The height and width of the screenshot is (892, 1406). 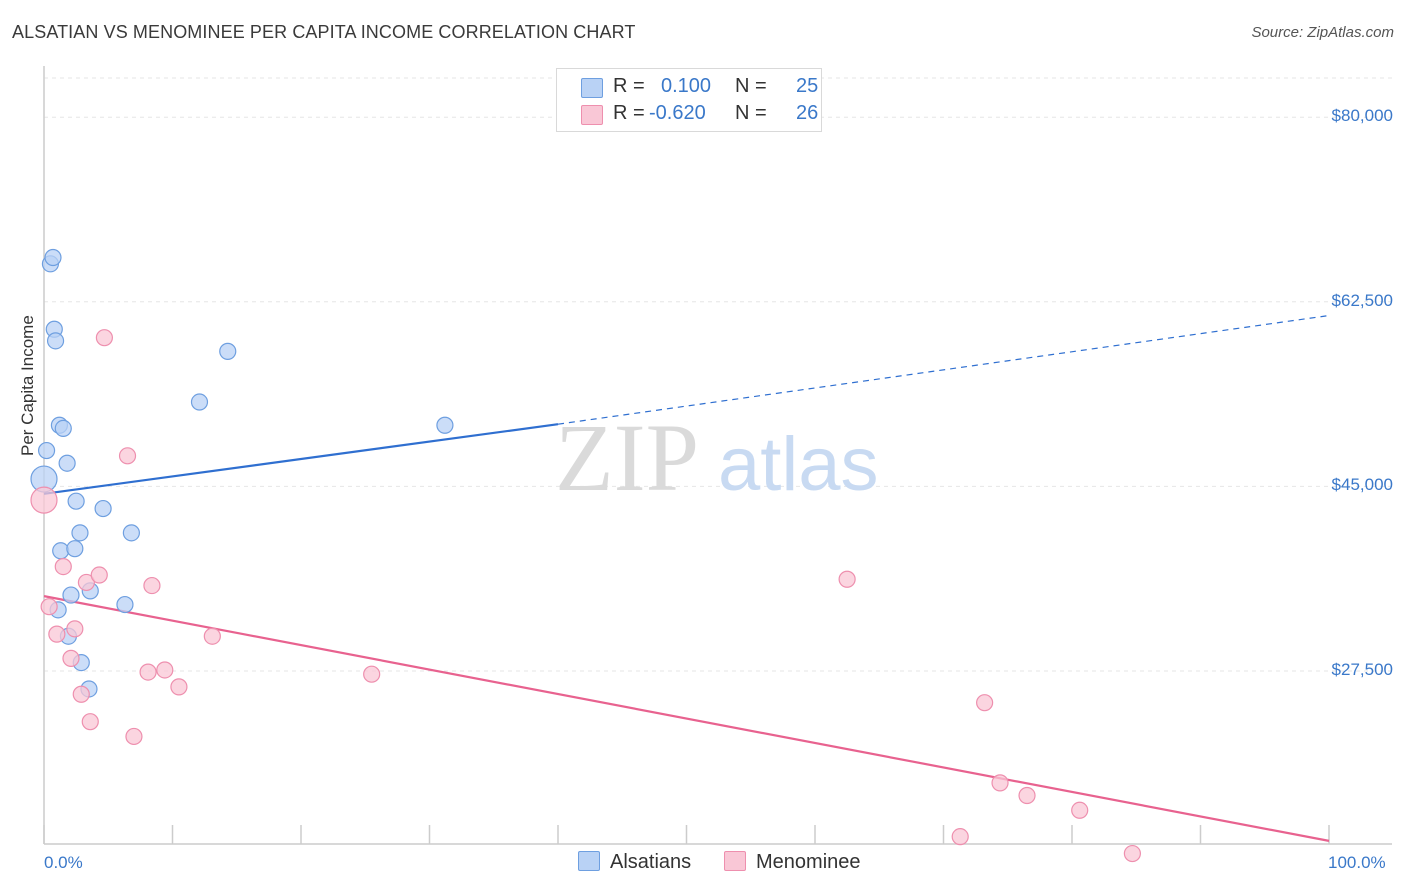 I want to click on legend-label-alsatians: Alsatians, so click(x=651, y=862).